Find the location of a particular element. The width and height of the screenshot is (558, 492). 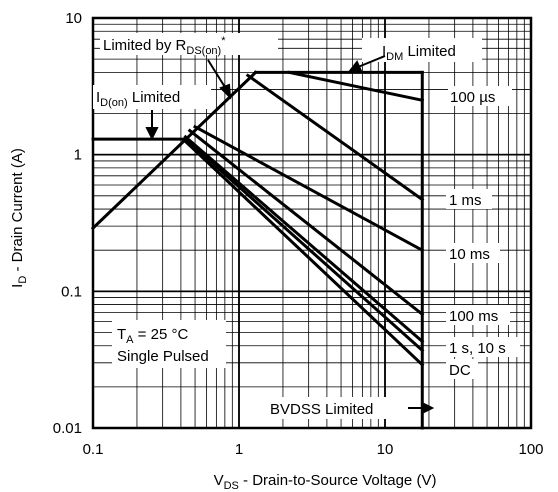

x-tick-label: 100 is located at coordinates (530, 449).